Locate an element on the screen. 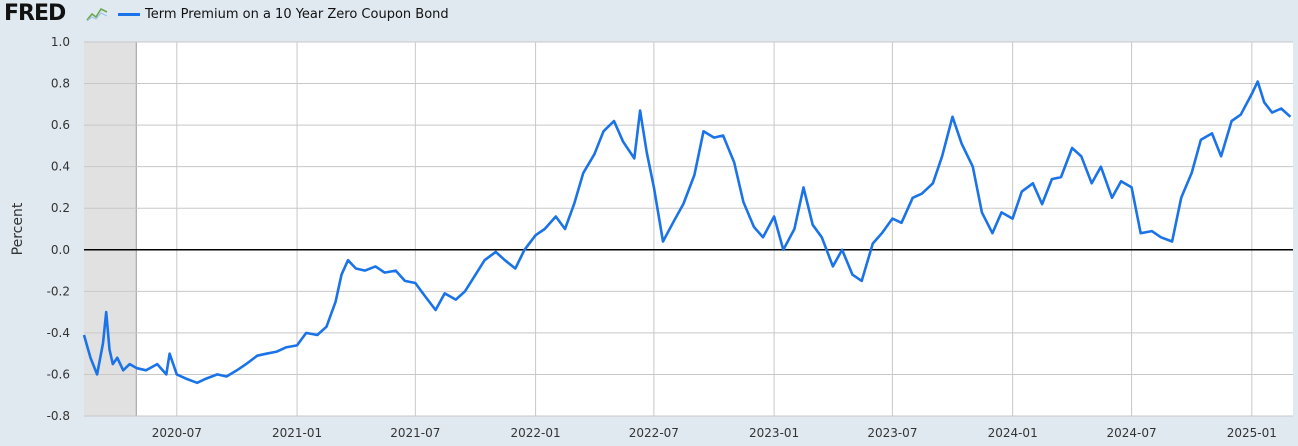 The width and height of the screenshot is (1298, 446). y-tick-label: 1.0 is located at coordinates (60, 42).